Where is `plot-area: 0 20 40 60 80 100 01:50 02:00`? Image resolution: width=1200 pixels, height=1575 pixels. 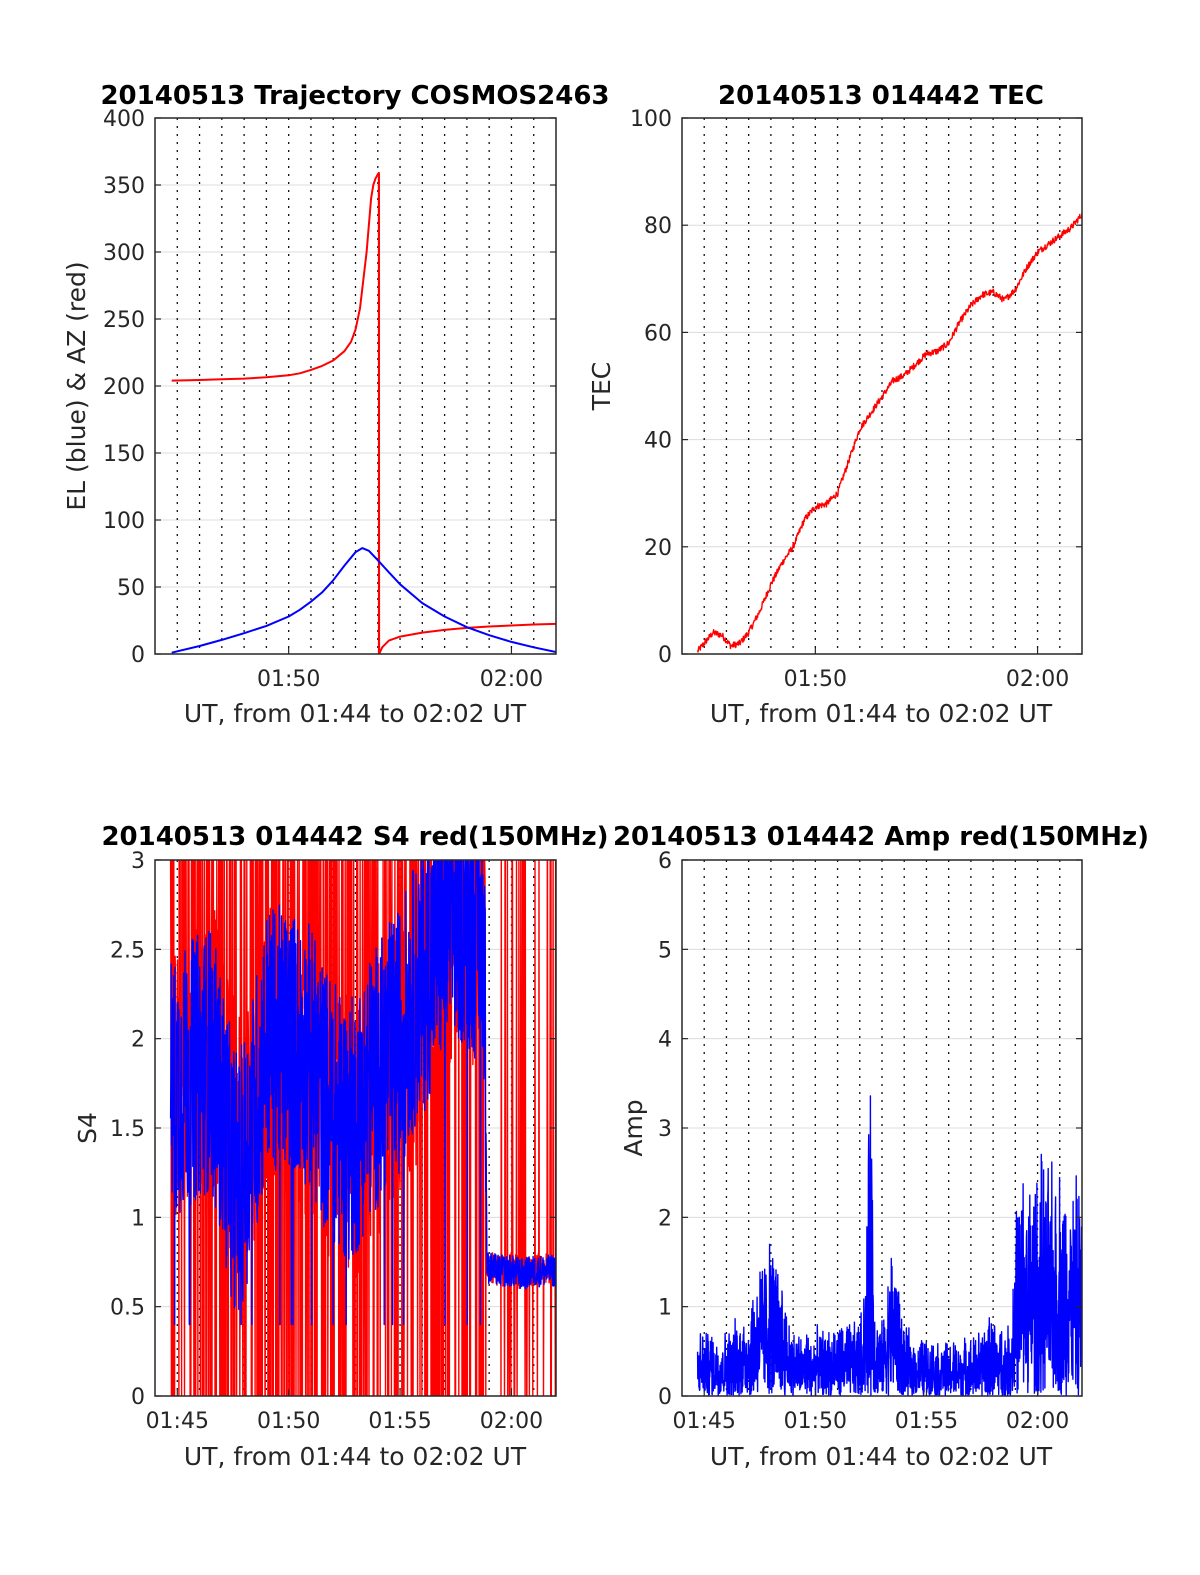
plot-area: 0 20 40 60 80 100 01:50 02:00 is located at coordinates (856, 399).